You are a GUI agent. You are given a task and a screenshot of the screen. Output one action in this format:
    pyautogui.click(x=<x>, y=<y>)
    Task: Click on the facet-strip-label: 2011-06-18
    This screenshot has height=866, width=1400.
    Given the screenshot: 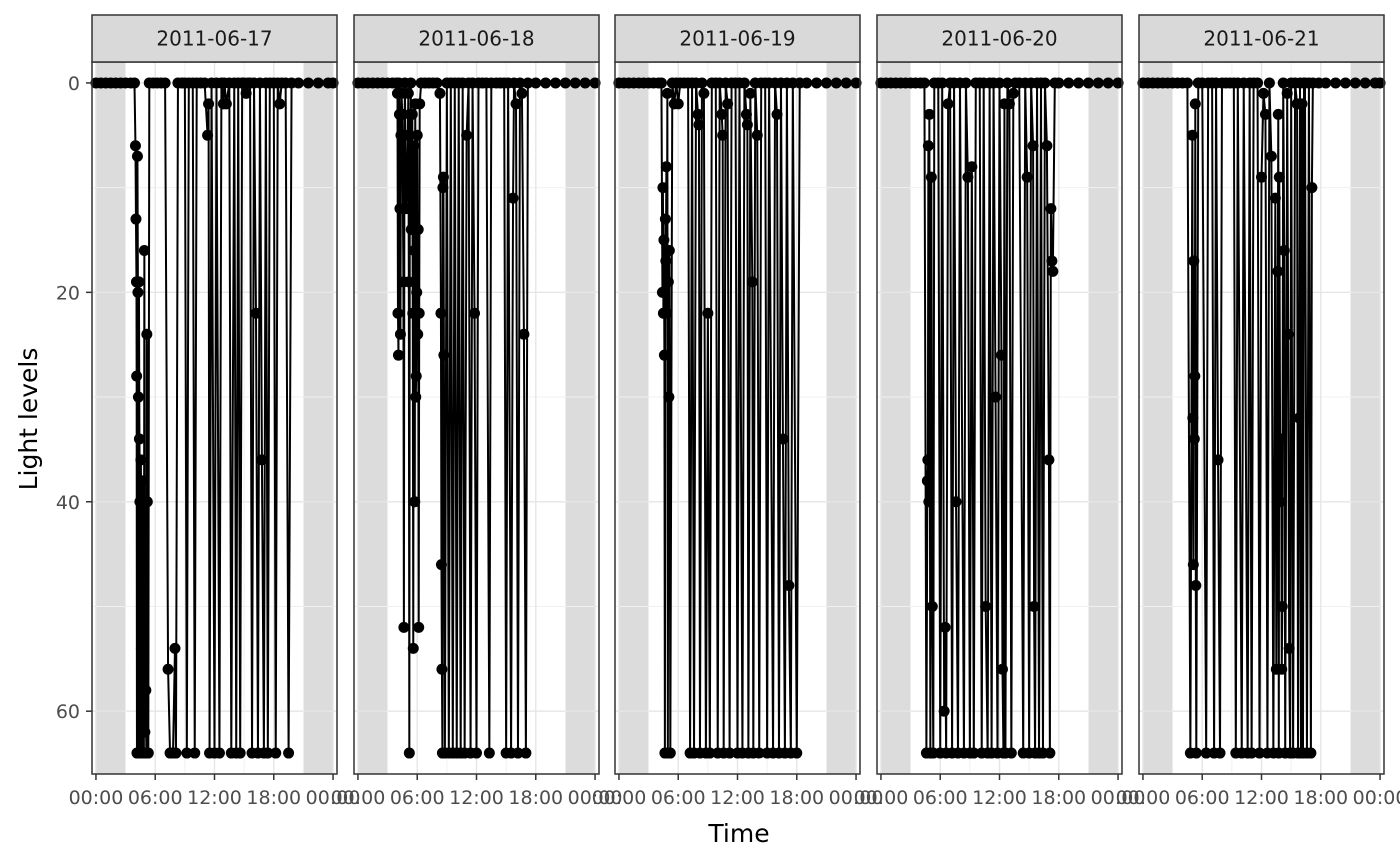 What is the action you would take?
    pyautogui.click(x=476, y=39)
    